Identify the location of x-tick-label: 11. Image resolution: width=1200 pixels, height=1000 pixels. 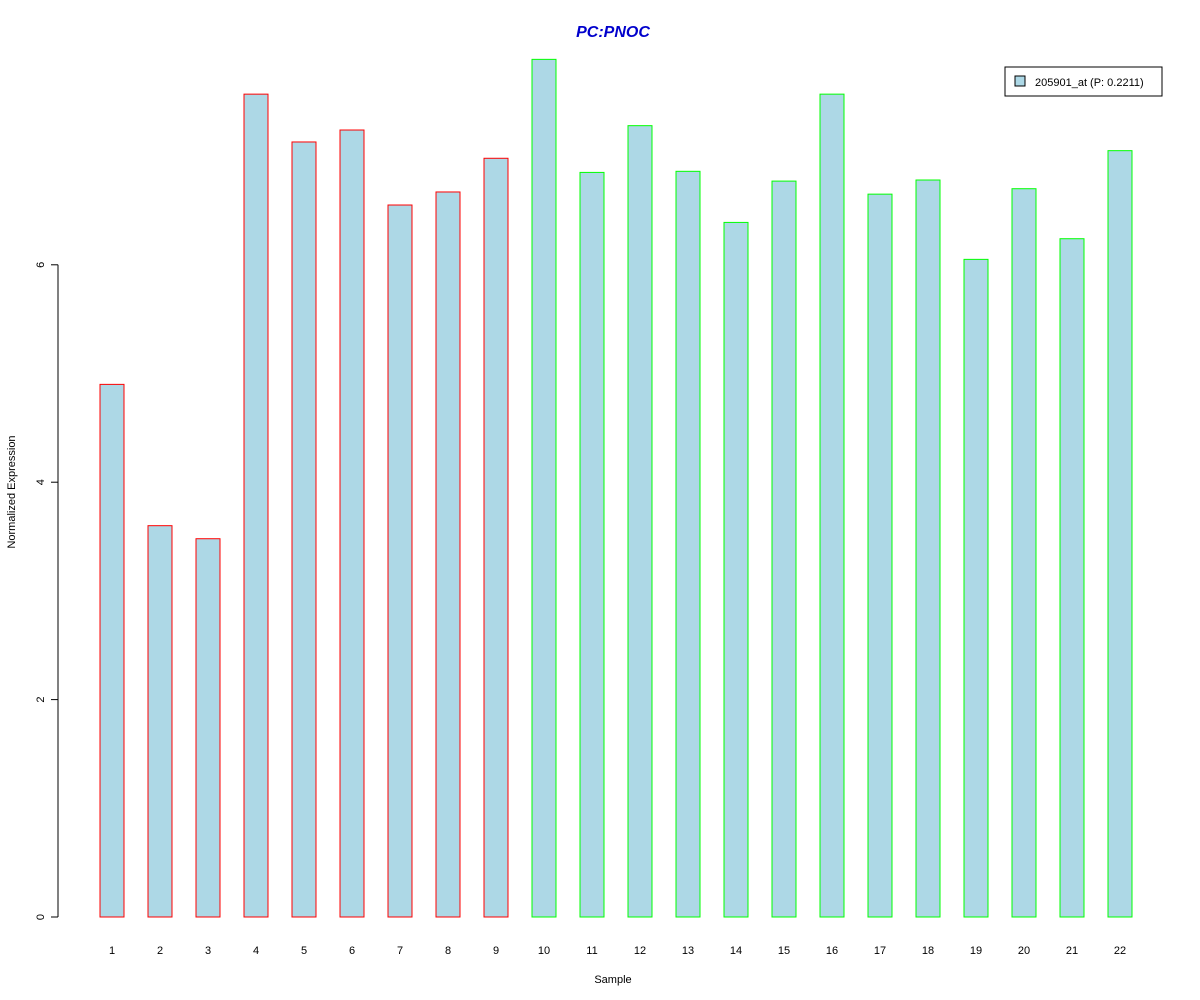
(591, 951).